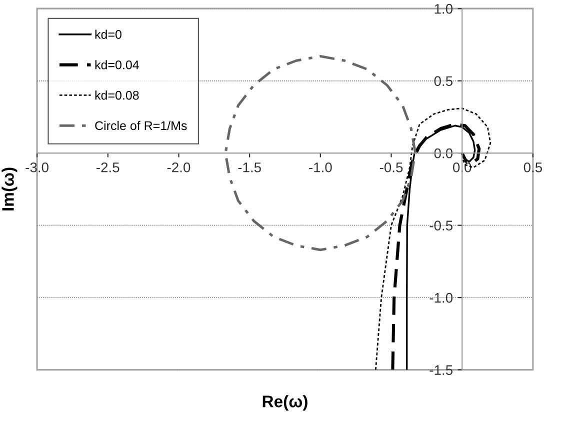 Image resolution: width=570 pixels, height=430 pixels. I want to click on x-tick-label: -3.0, so click(37, 167).